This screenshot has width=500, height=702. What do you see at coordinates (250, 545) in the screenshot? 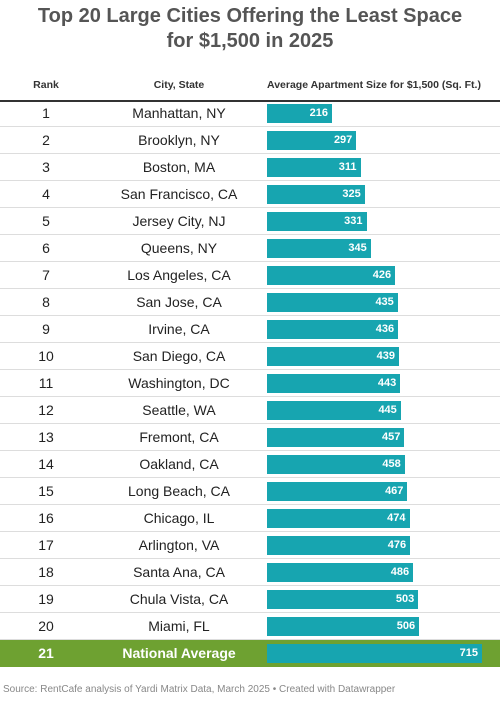
I see `table-row: 17 Arlington, VA 476` at bounding box center [250, 545].